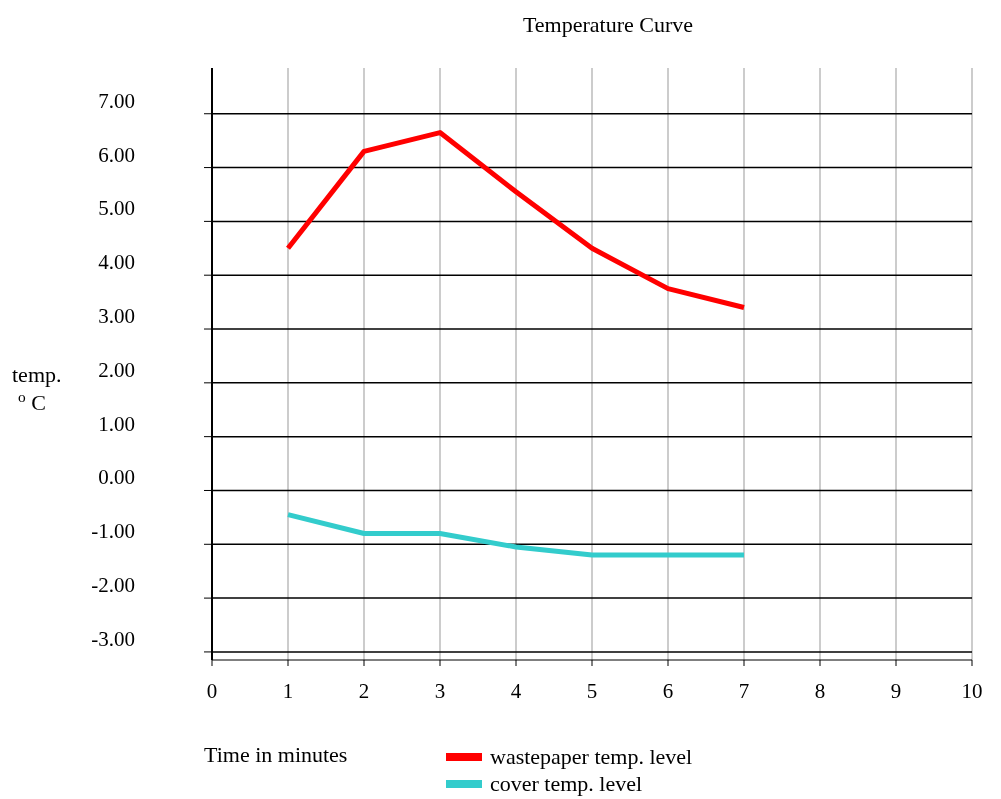 The height and width of the screenshot is (799, 1001). I want to click on y-axis-title: temp. $^{o}$ C, so click(37, 388).